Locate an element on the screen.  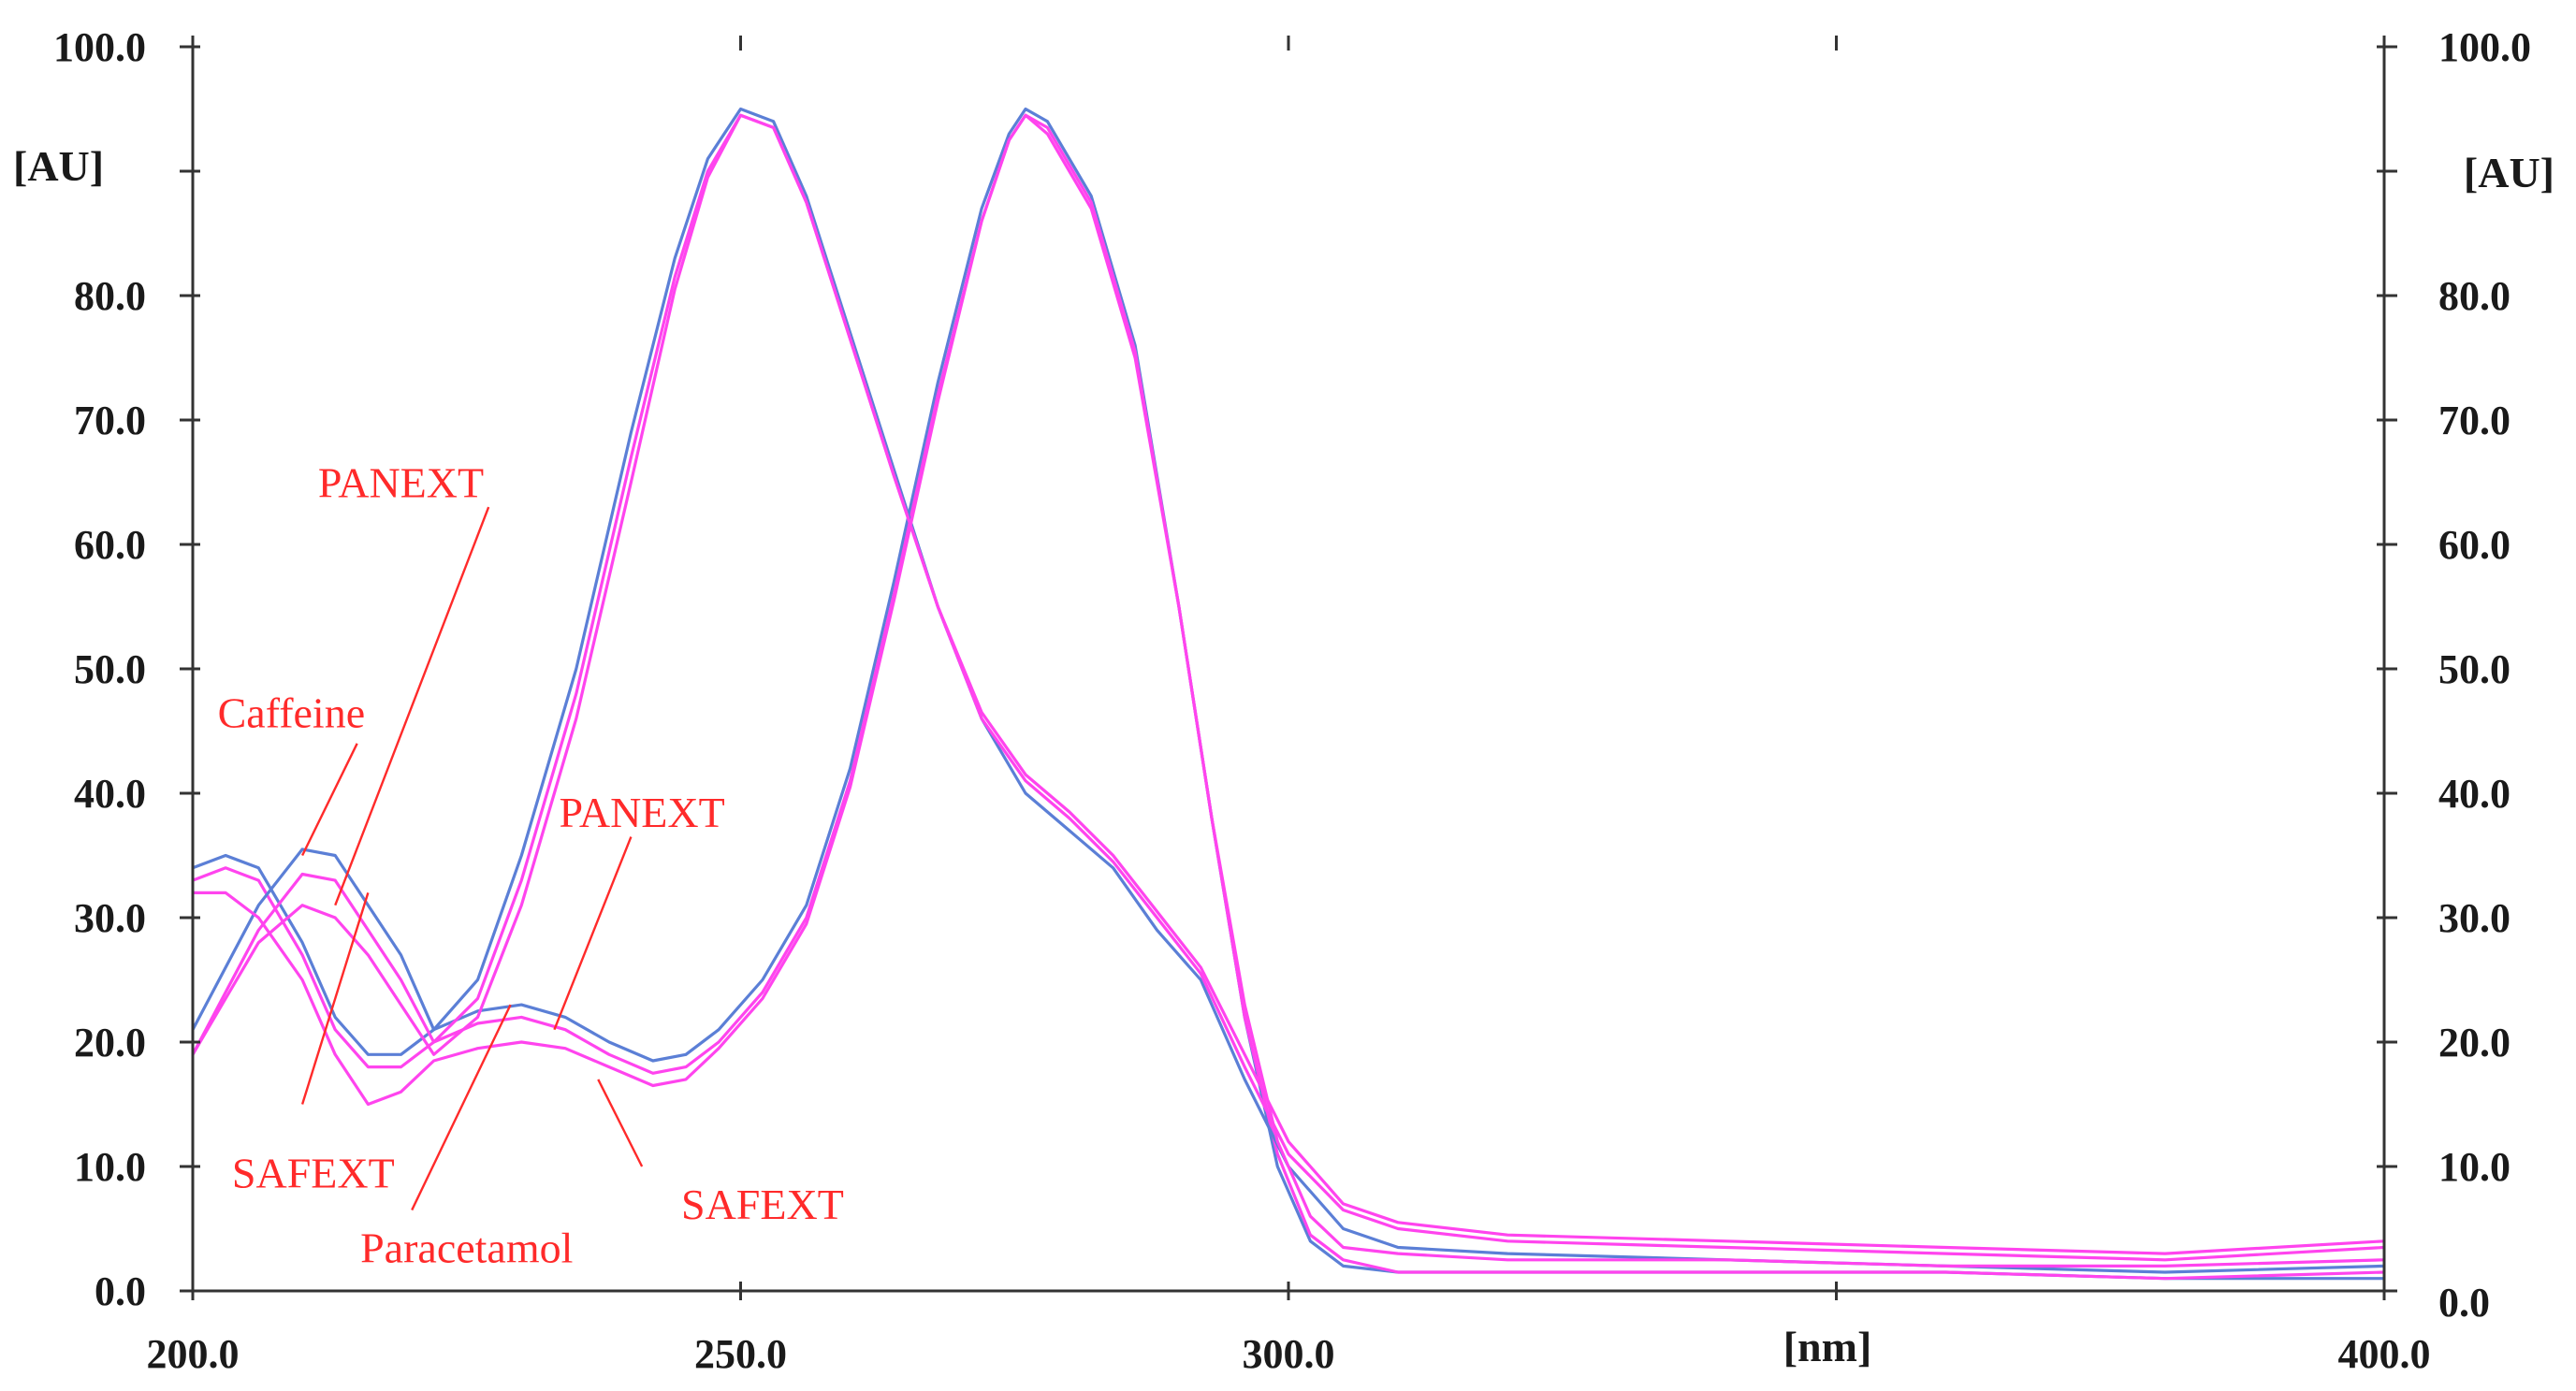
x-tick-label: 300.0 is located at coordinates (1289, 1354).